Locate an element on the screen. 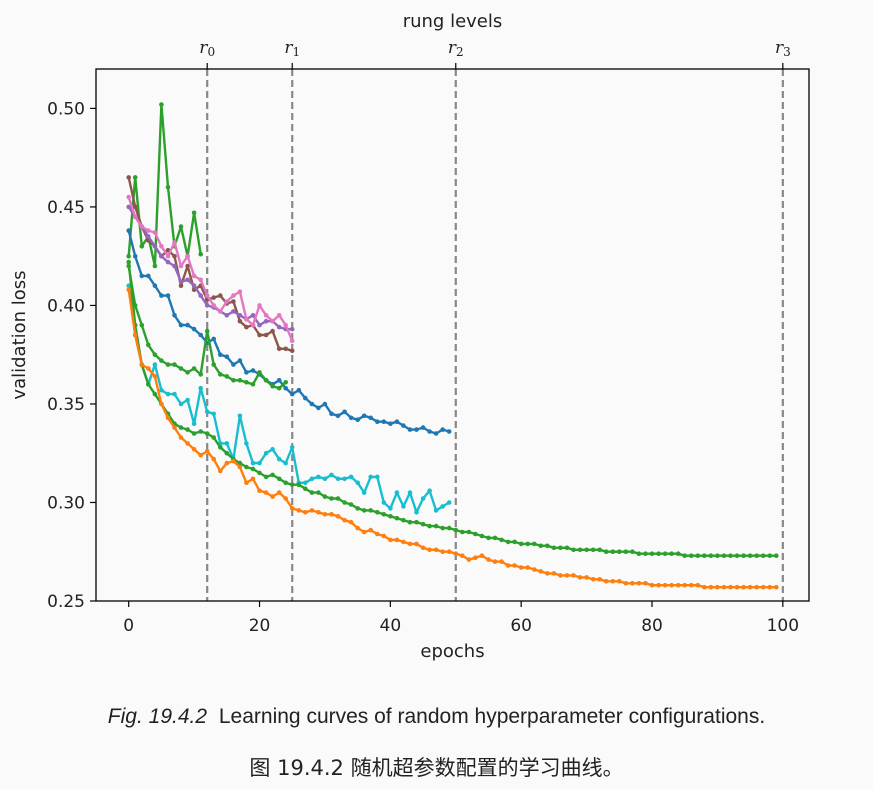  x-tick-label: 40 is located at coordinates (391, 626).